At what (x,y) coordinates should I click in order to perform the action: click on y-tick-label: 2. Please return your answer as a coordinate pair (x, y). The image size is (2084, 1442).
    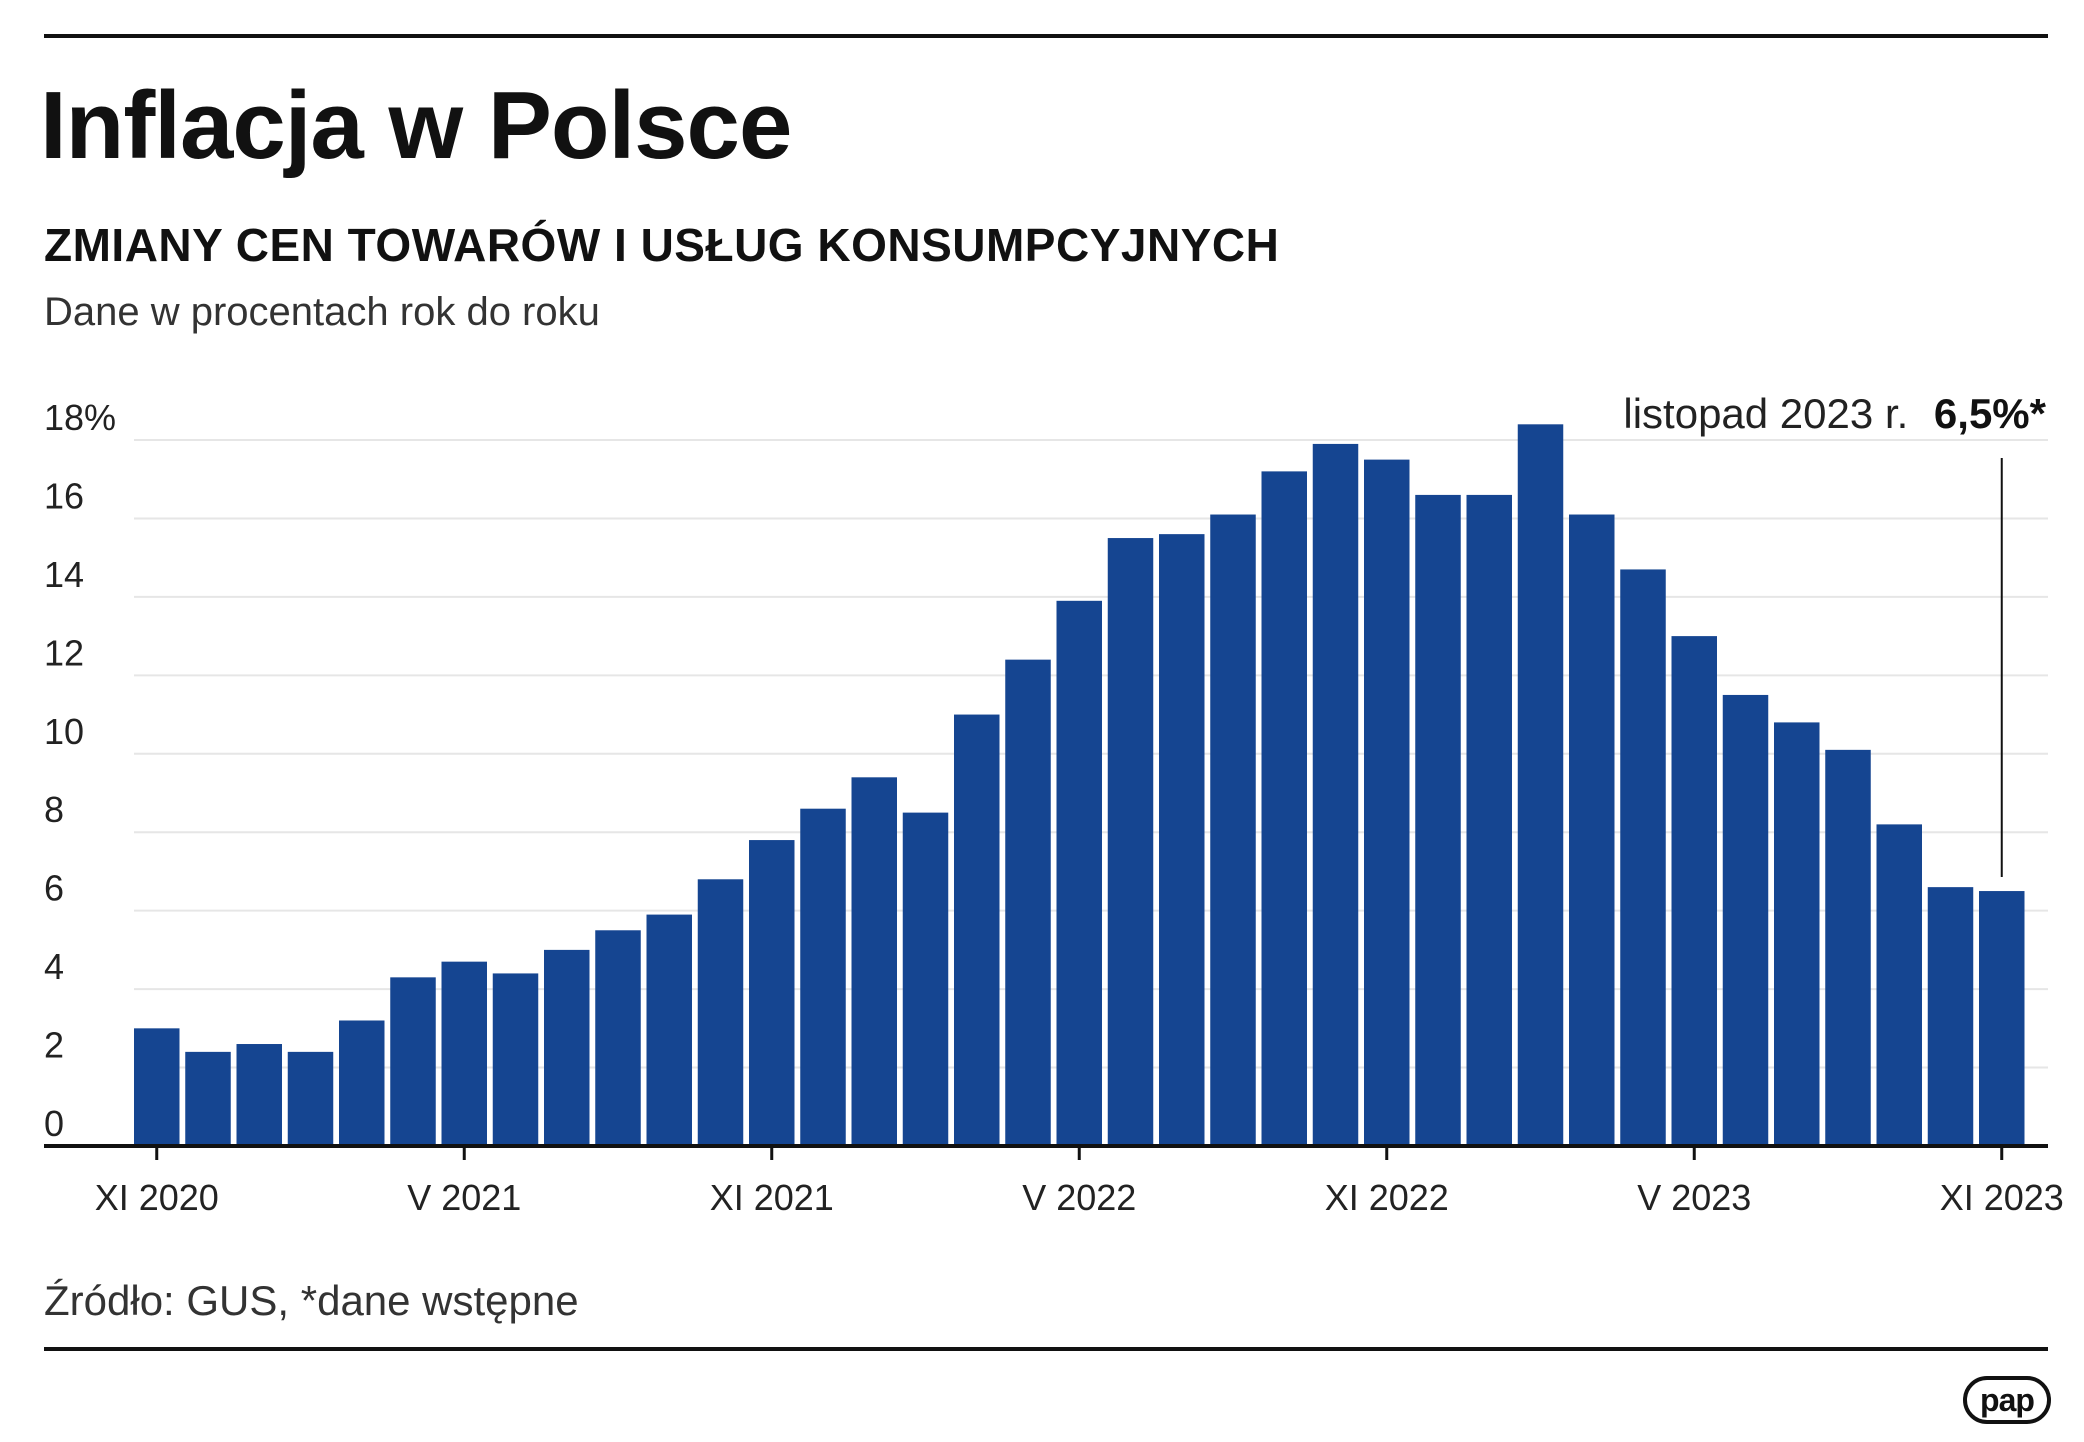
    Looking at the image, I should click on (54, 1045).